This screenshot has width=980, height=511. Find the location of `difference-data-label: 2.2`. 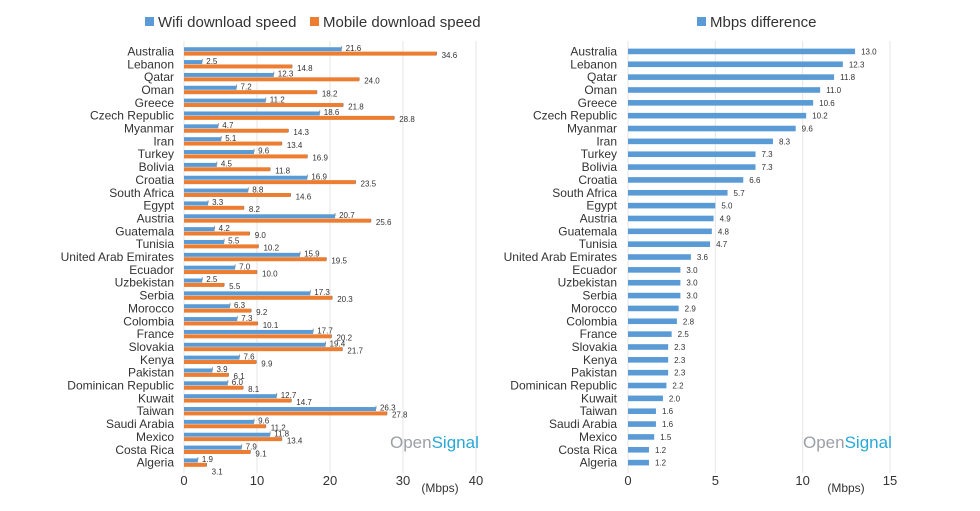

difference-data-label: 2.2 is located at coordinates (678, 386).